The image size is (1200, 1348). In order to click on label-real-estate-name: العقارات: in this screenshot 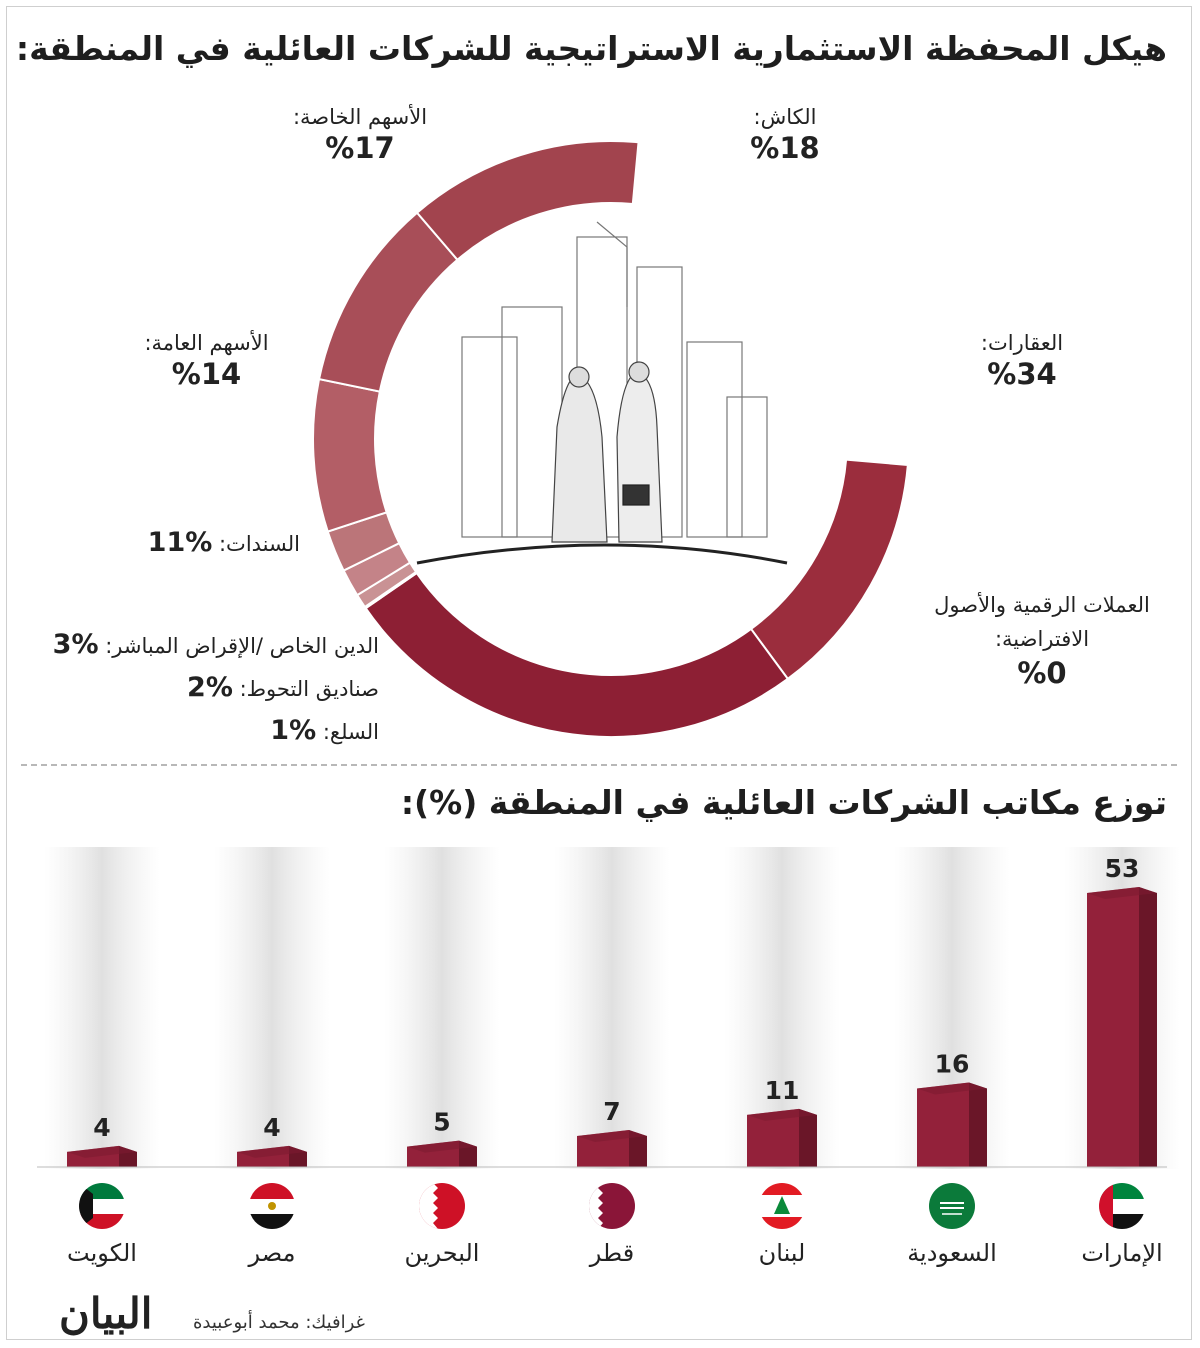, I will do `click(1022, 343)`.